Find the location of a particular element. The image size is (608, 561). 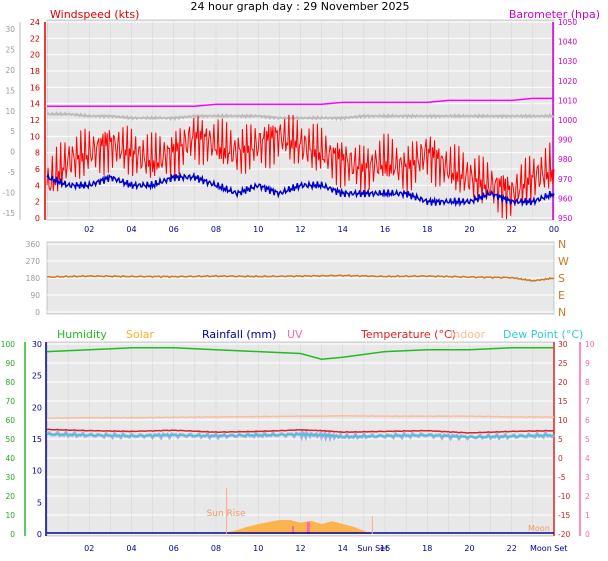

legend-entry: Temperature (°C) is located at coordinates (408, 334).